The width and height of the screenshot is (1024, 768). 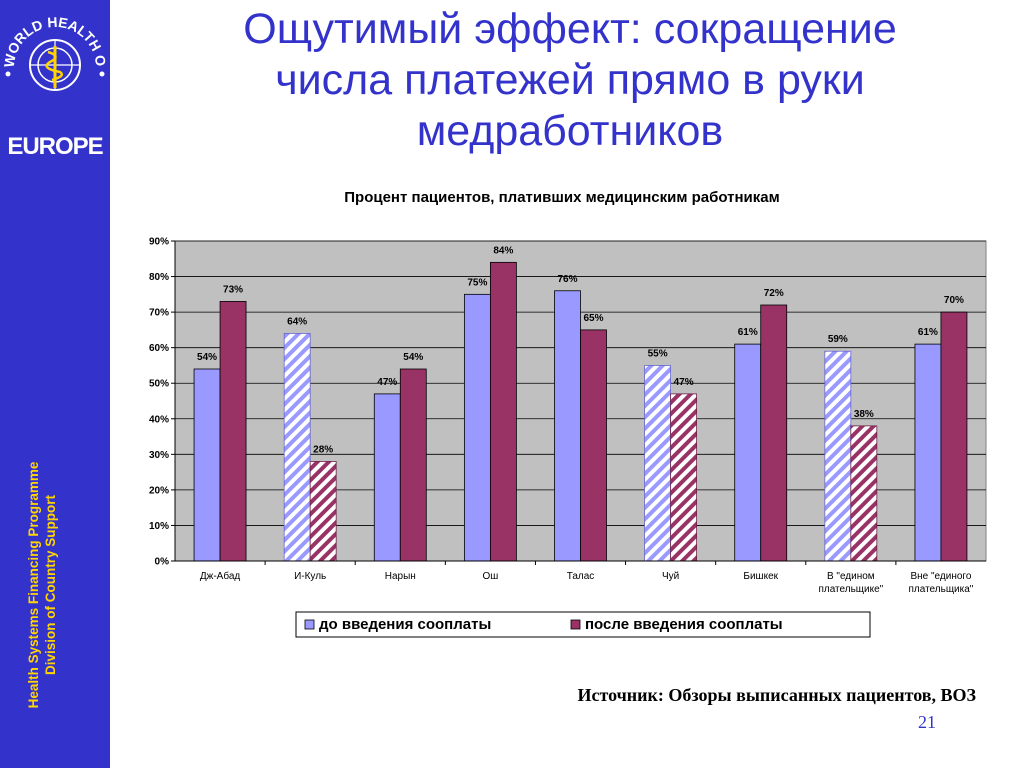 What do you see at coordinates (159, 419) in the screenshot?
I see `y-tick-label: 40%` at bounding box center [159, 419].